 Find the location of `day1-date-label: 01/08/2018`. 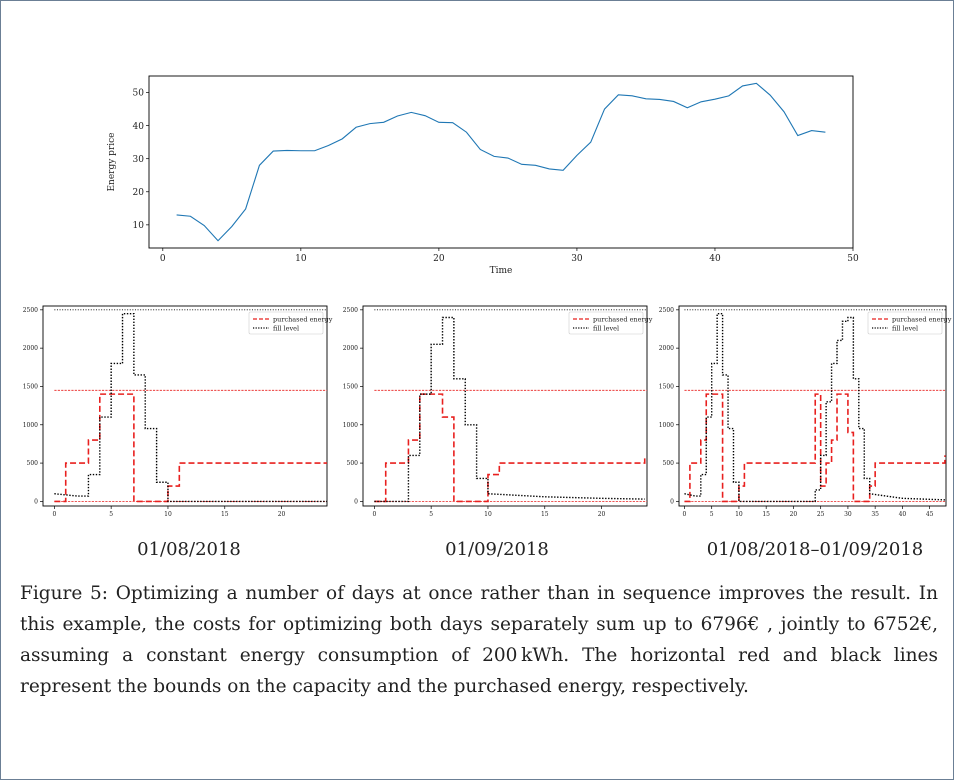

day1-date-label: 01/08/2018 is located at coordinates (189, 549).